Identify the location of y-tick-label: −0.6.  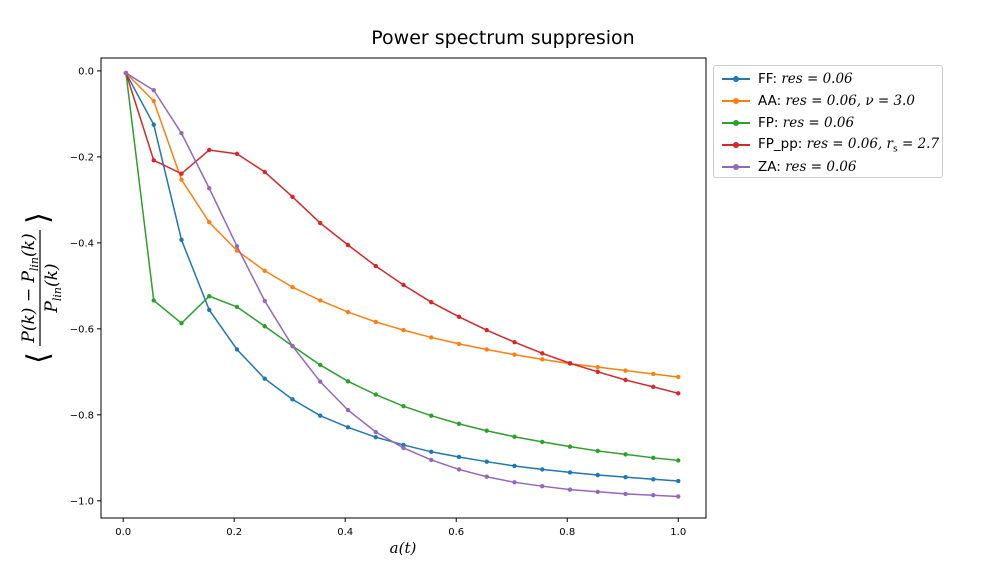
(82, 329).